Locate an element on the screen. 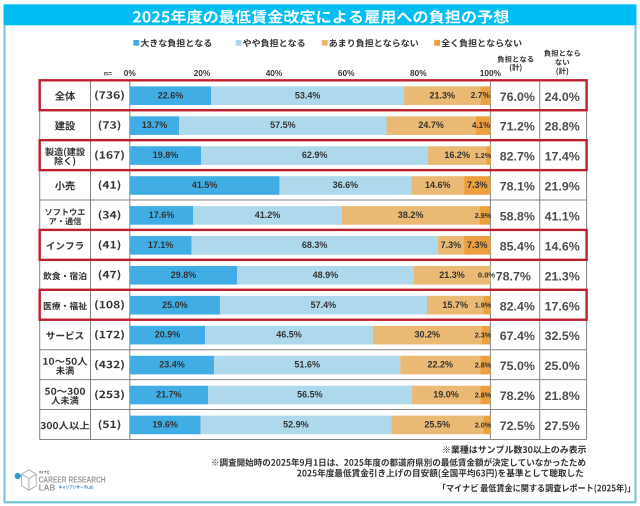 The height and width of the screenshot is (506, 640). svg-text: 80% is located at coordinates (418, 73).